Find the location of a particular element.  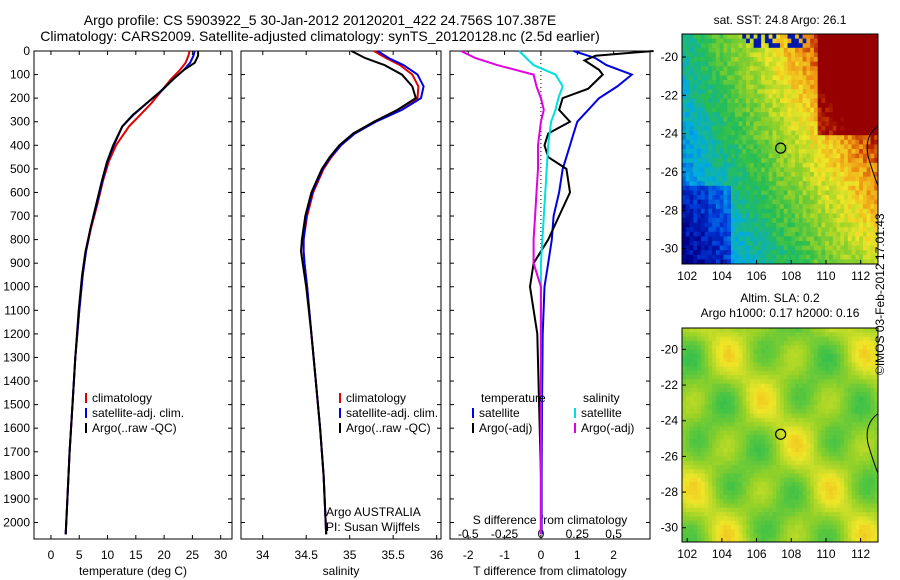

sst-map-y-tick-label: -26 is located at coordinates (670, 172).